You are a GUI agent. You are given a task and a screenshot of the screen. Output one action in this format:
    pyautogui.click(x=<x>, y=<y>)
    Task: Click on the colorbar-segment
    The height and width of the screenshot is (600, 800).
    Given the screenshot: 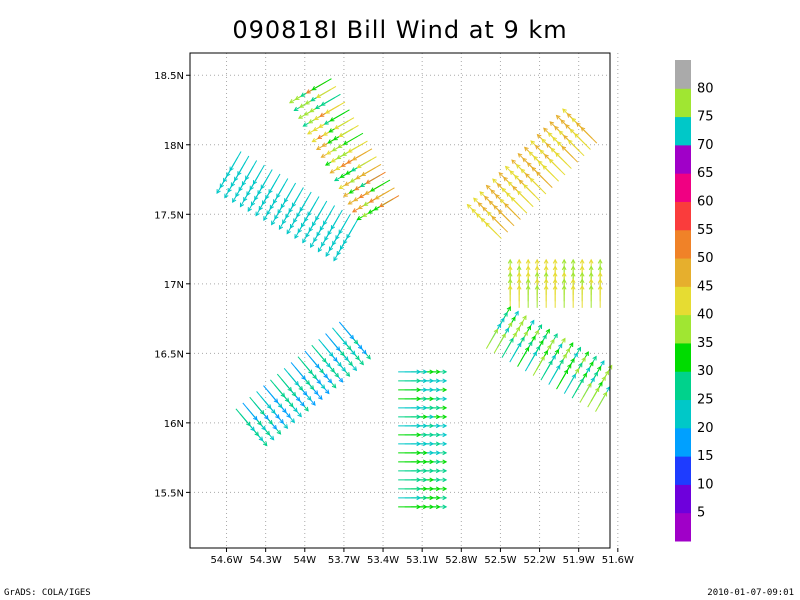 What is the action you would take?
    pyautogui.click(x=683, y=131)
    